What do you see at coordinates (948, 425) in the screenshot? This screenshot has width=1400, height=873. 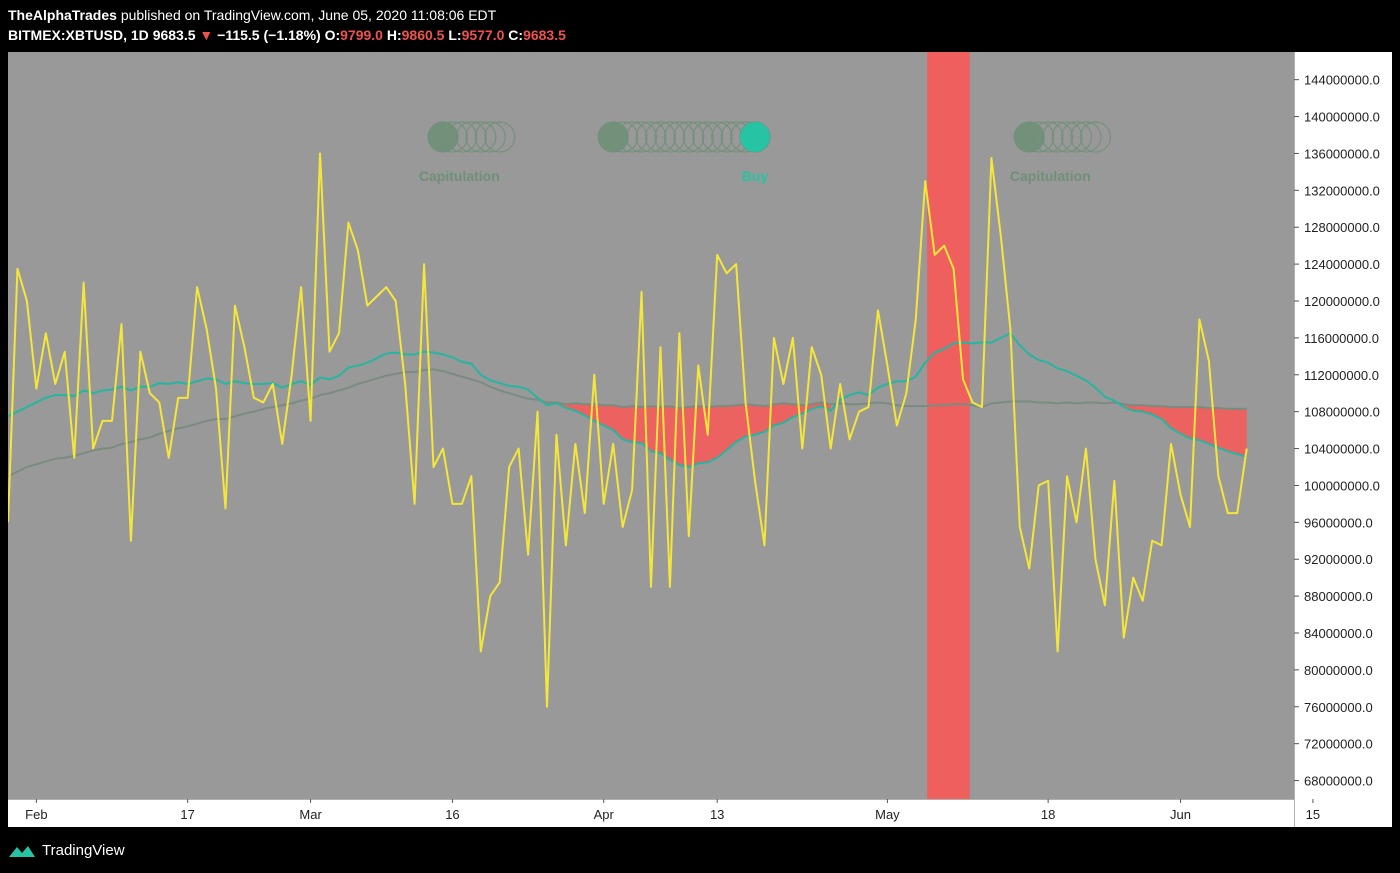 I see `highlight-band` at bounding box center [948, 425].